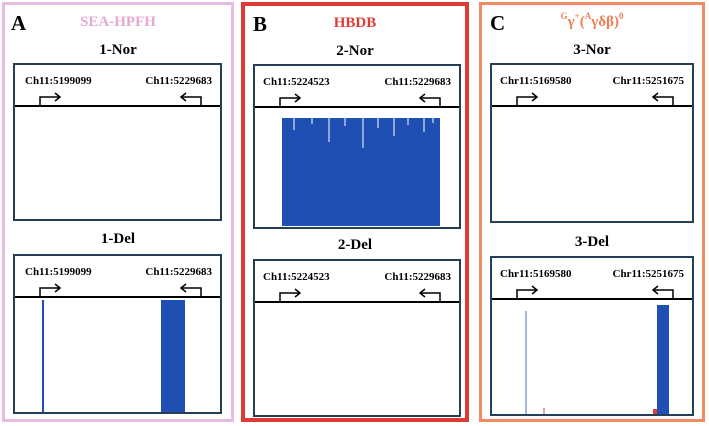 The image size is (709, 426). Describe the element at coordinates (582, 22) in the screenshot. I see `title-paren: (` at that location.